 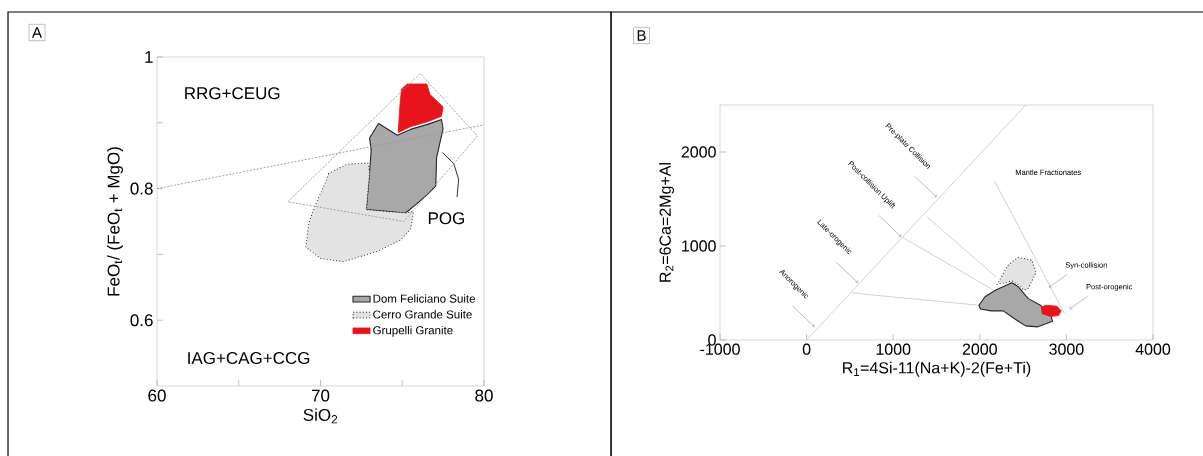 What do you see at coordinates (806, 349) in the screenshot?
I see `x-tick-label: 0` at bounding box center [806, 349].